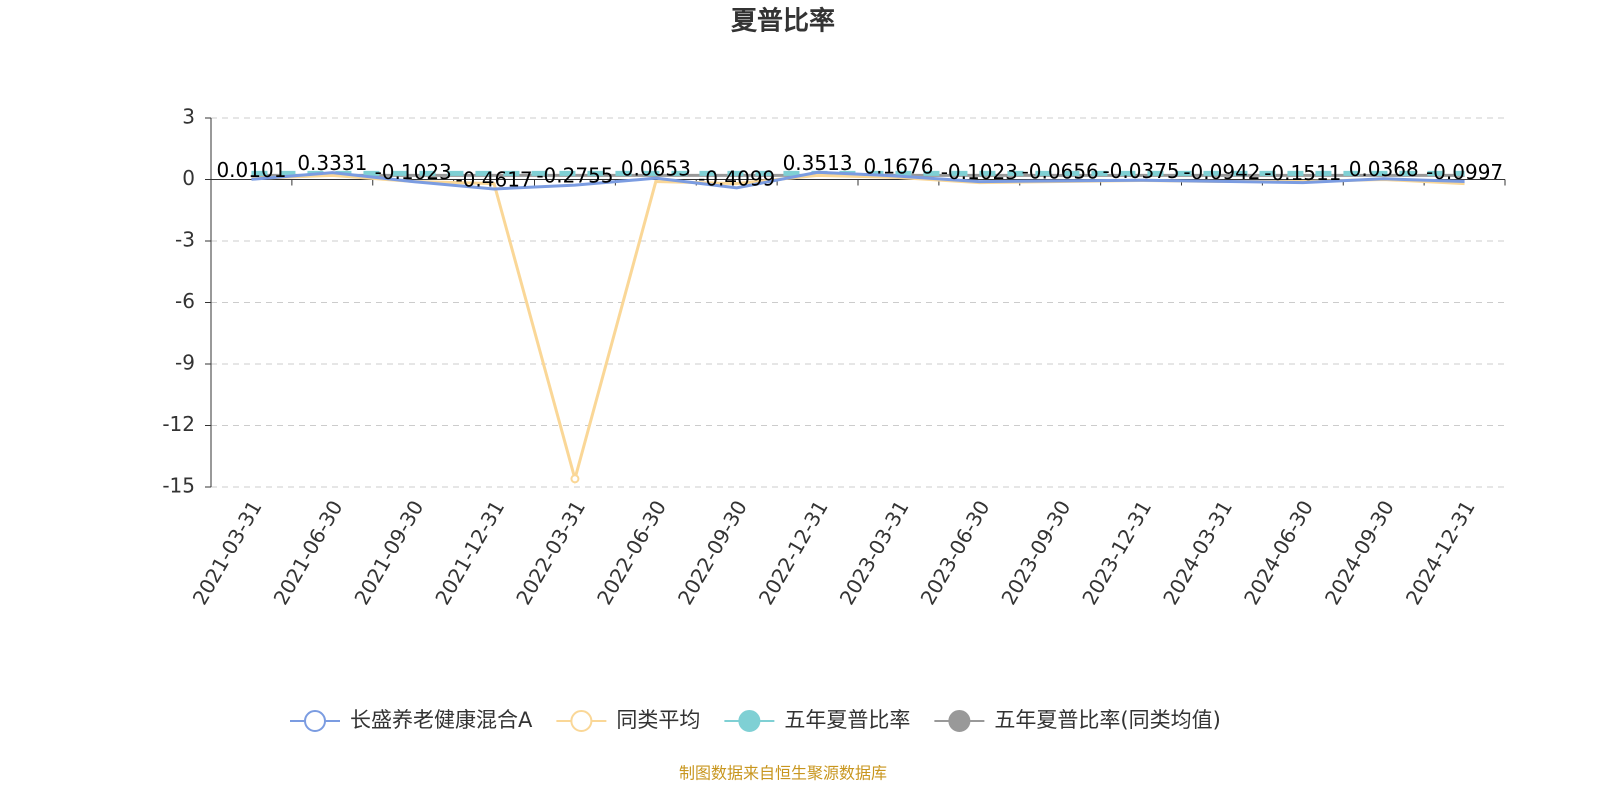 The height and width of the screenshot is (804, 1600). What do you see at coordinates (783, 21) in the screenshot?
I see `chart-title: 夏普比率` at bounding box center [783, 21].